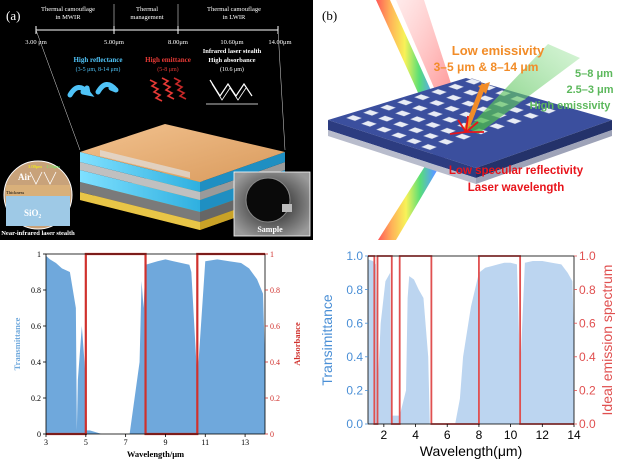  I want to click on y2-axis-label: Ideal emission spectrum, so click(607, 340).